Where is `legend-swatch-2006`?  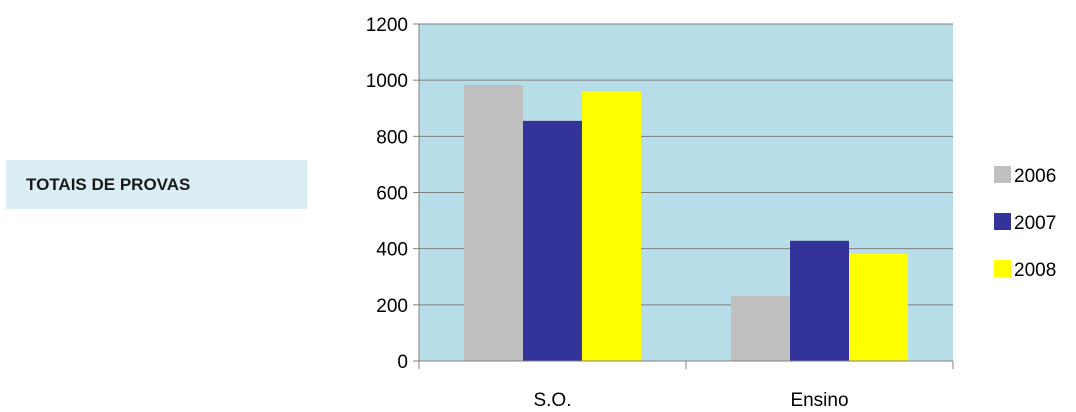 legend-swatch-2006 is located at coordinates (1002, 174).